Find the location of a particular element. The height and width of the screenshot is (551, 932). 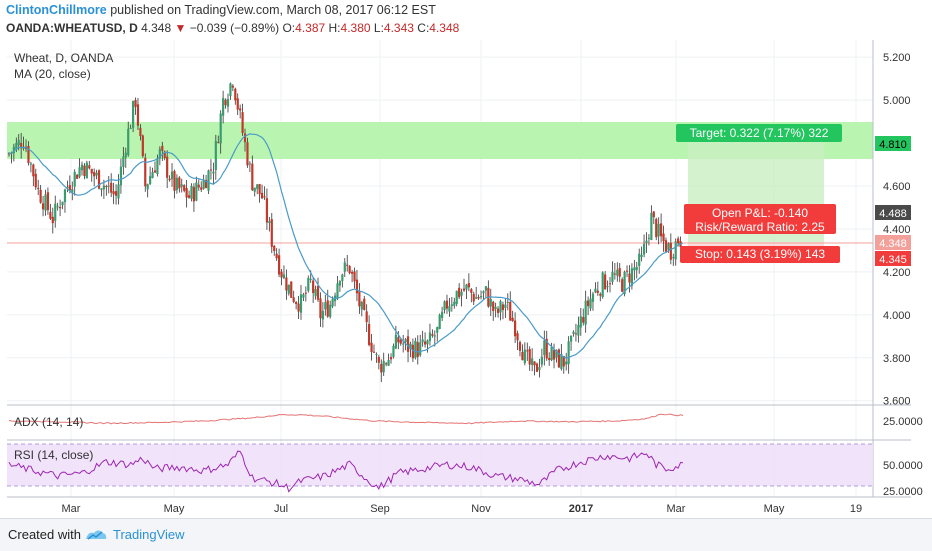

open-pl-annotation: Open P&L: -0.140 Risk/Reward Ratio: 2.25 is located at coordinates (760, 219).